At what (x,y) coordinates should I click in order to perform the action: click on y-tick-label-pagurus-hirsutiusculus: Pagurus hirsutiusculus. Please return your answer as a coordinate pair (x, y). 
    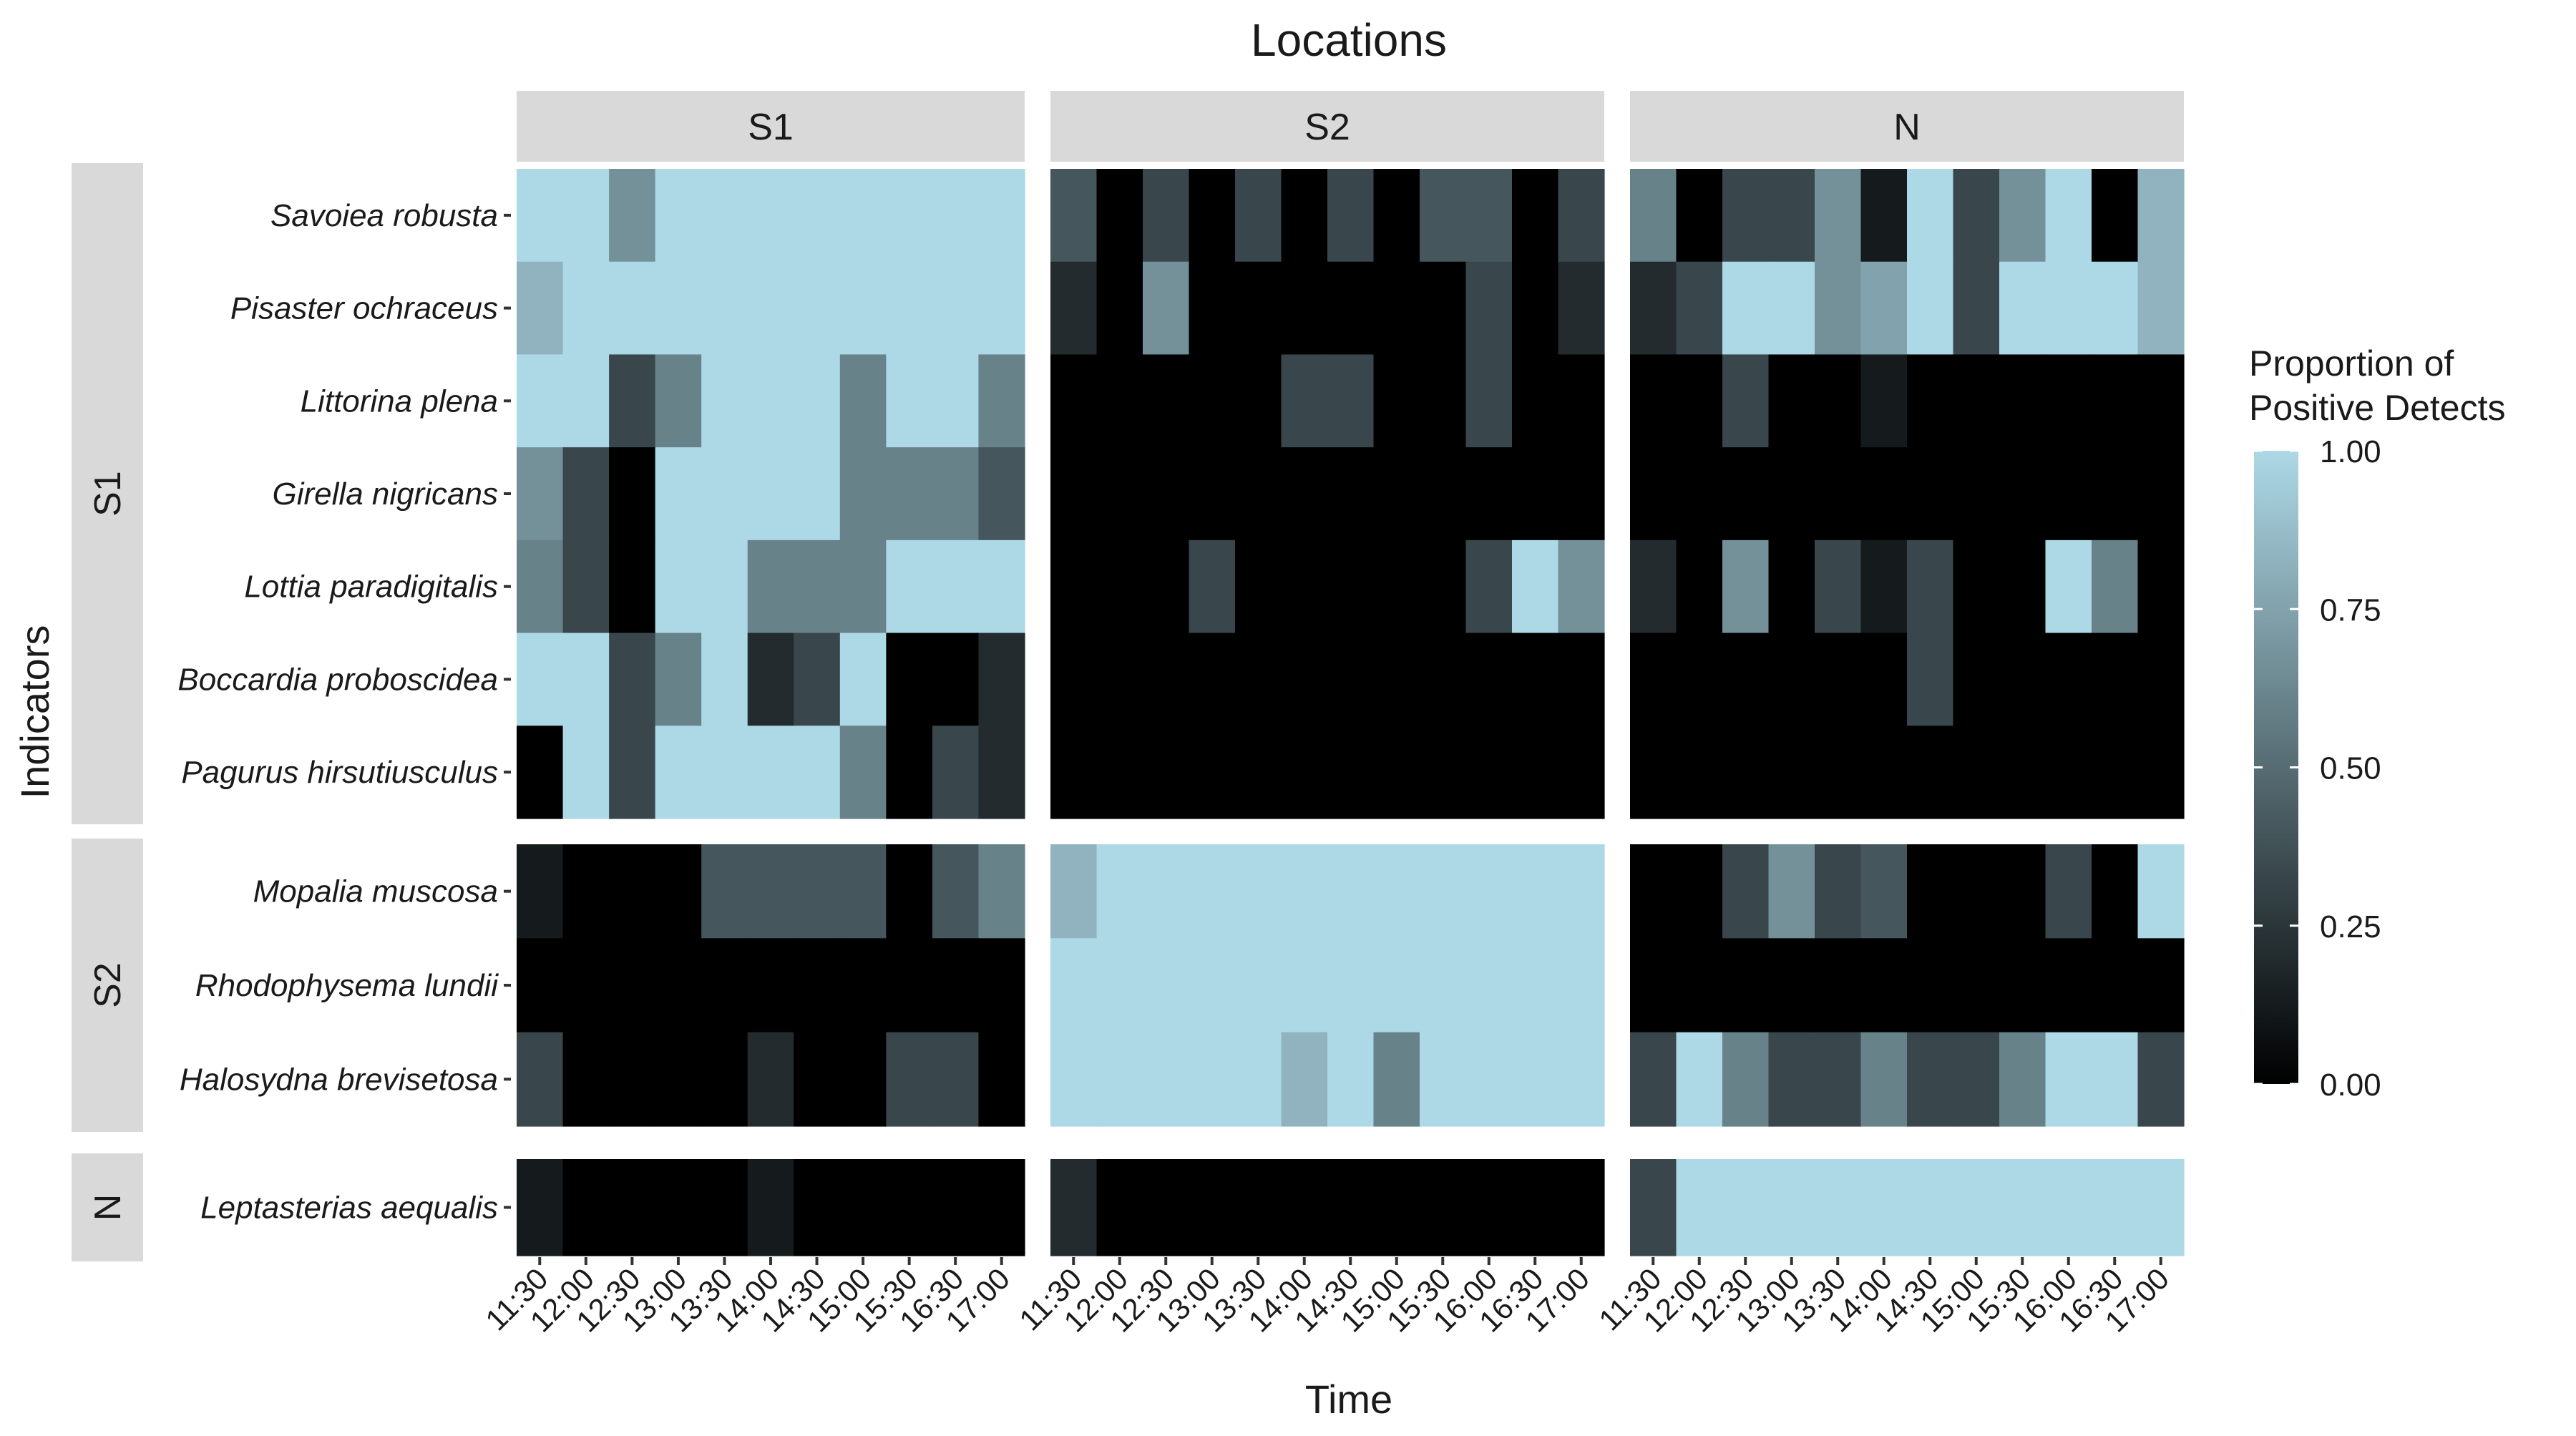
    Looking at the image, I should click on (339, 772).